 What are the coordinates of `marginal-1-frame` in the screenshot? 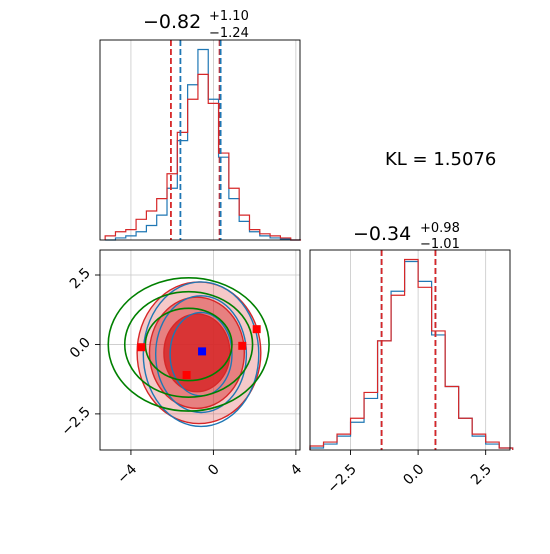 It's located at (200, 140).